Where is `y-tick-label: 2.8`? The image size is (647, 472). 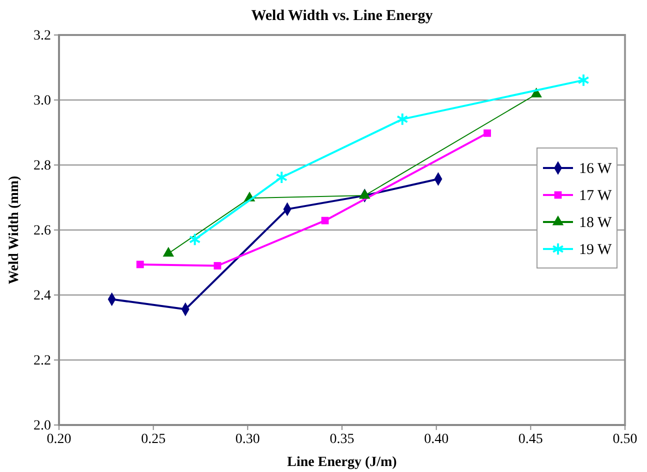 y-tick-label: 2.8 is located at coordinates (42, 166).